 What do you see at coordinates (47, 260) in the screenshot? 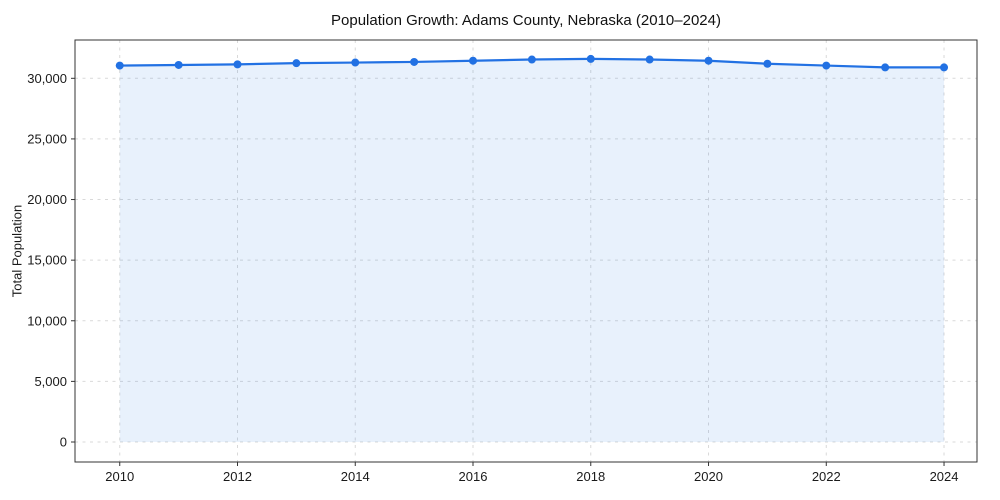
I see `y-tick-label: 15,000` at bounding box center [47, 260].